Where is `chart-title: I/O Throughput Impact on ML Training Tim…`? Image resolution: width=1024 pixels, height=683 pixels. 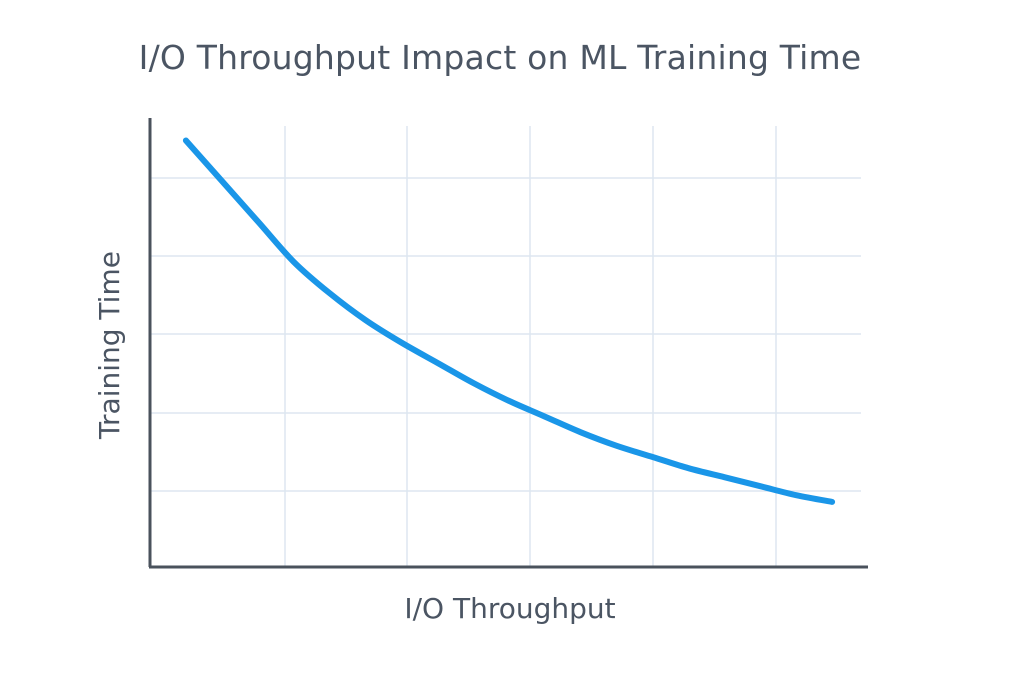 chart-title: I/O Throughput Impact on ML Training Tim… is located at coordinates (500, 57).